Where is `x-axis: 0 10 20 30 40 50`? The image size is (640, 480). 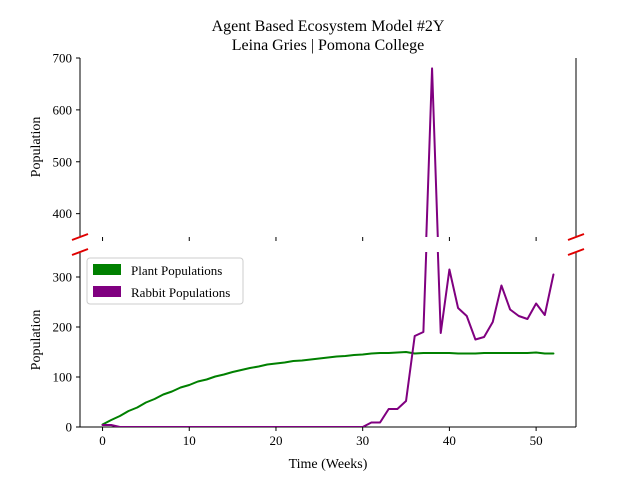
x-axis: 0 10 20 30 40 50 is located at coordinates (321, 437).